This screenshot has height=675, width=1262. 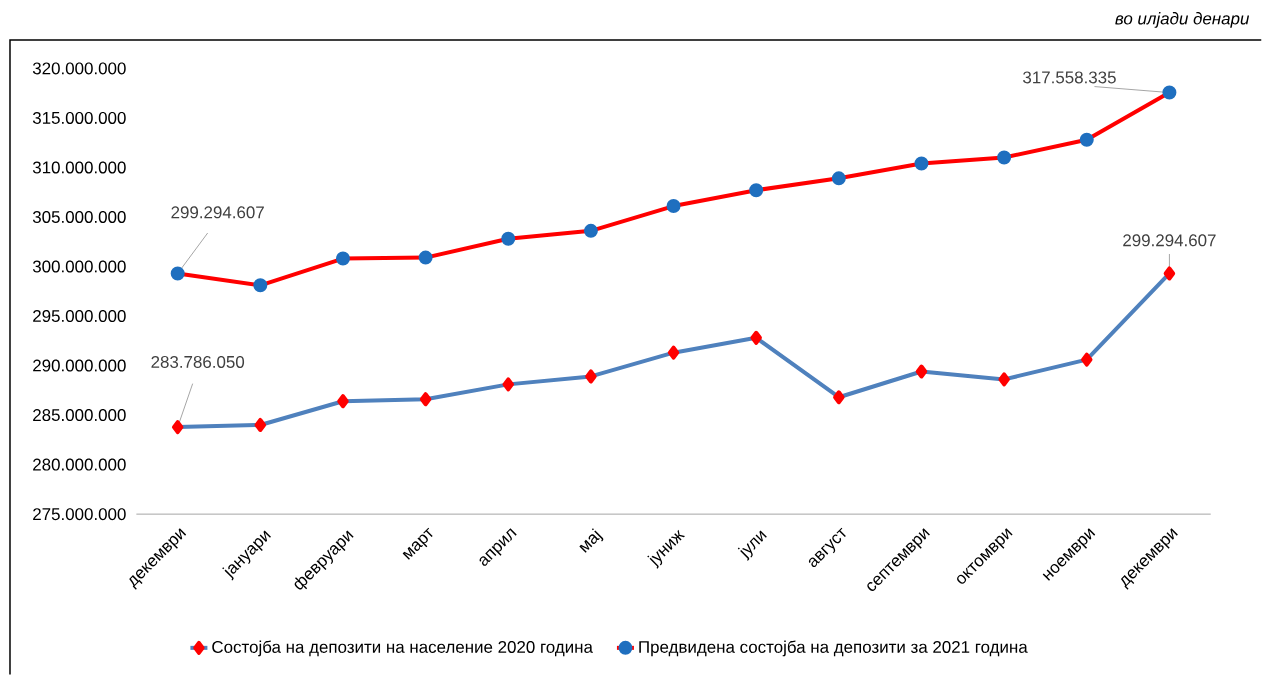 What do you see at coordinates (402, 648) in the screenshot?
I see `legend-label: Состојба на депозити на население 2020 година` at bounding box center [402, 648].